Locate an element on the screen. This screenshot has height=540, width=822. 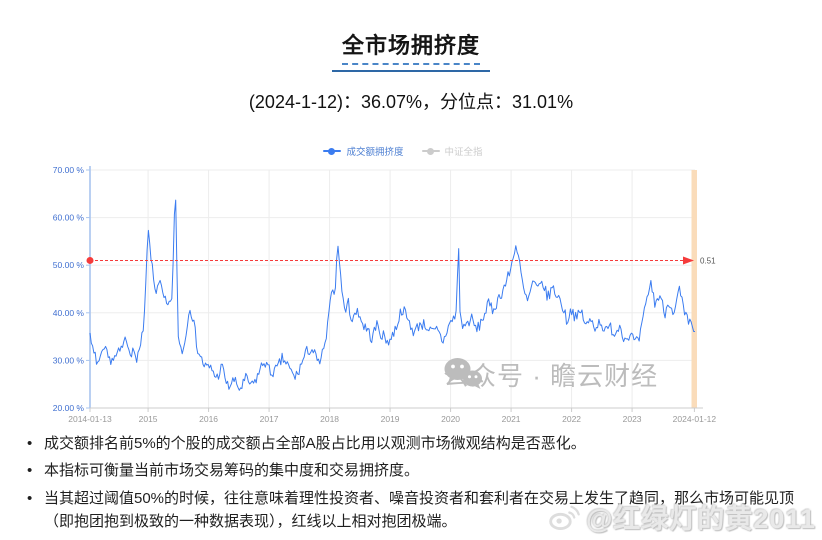
x-axis-label: 2021 is located at coordinates (511, 419).